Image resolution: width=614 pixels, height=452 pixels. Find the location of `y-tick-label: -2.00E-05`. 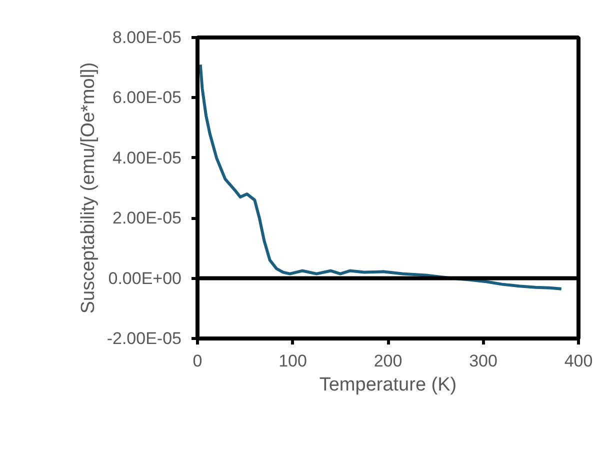

y-tick-label: -2.00E-05 is located at coordinates (144, 338).